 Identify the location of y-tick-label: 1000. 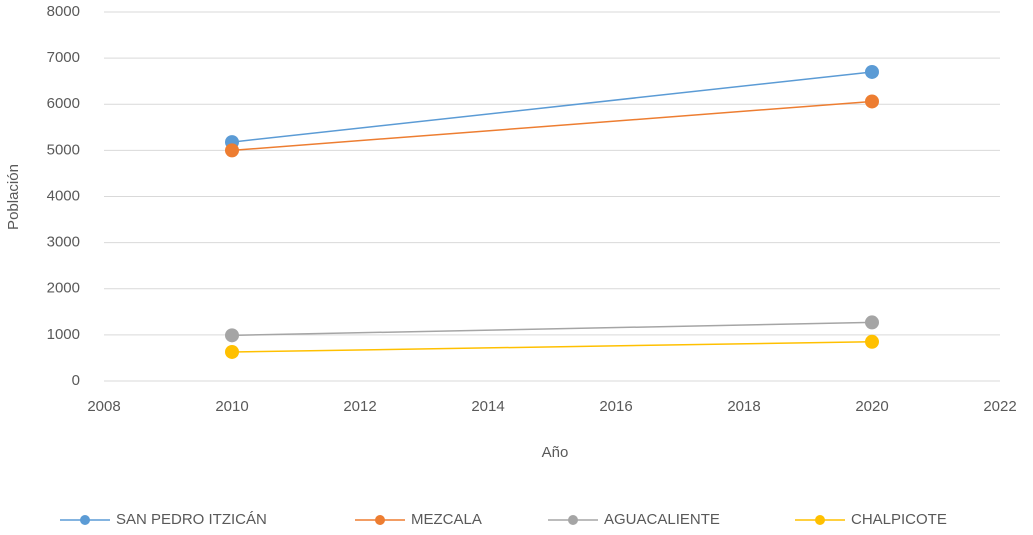
(63, 334).